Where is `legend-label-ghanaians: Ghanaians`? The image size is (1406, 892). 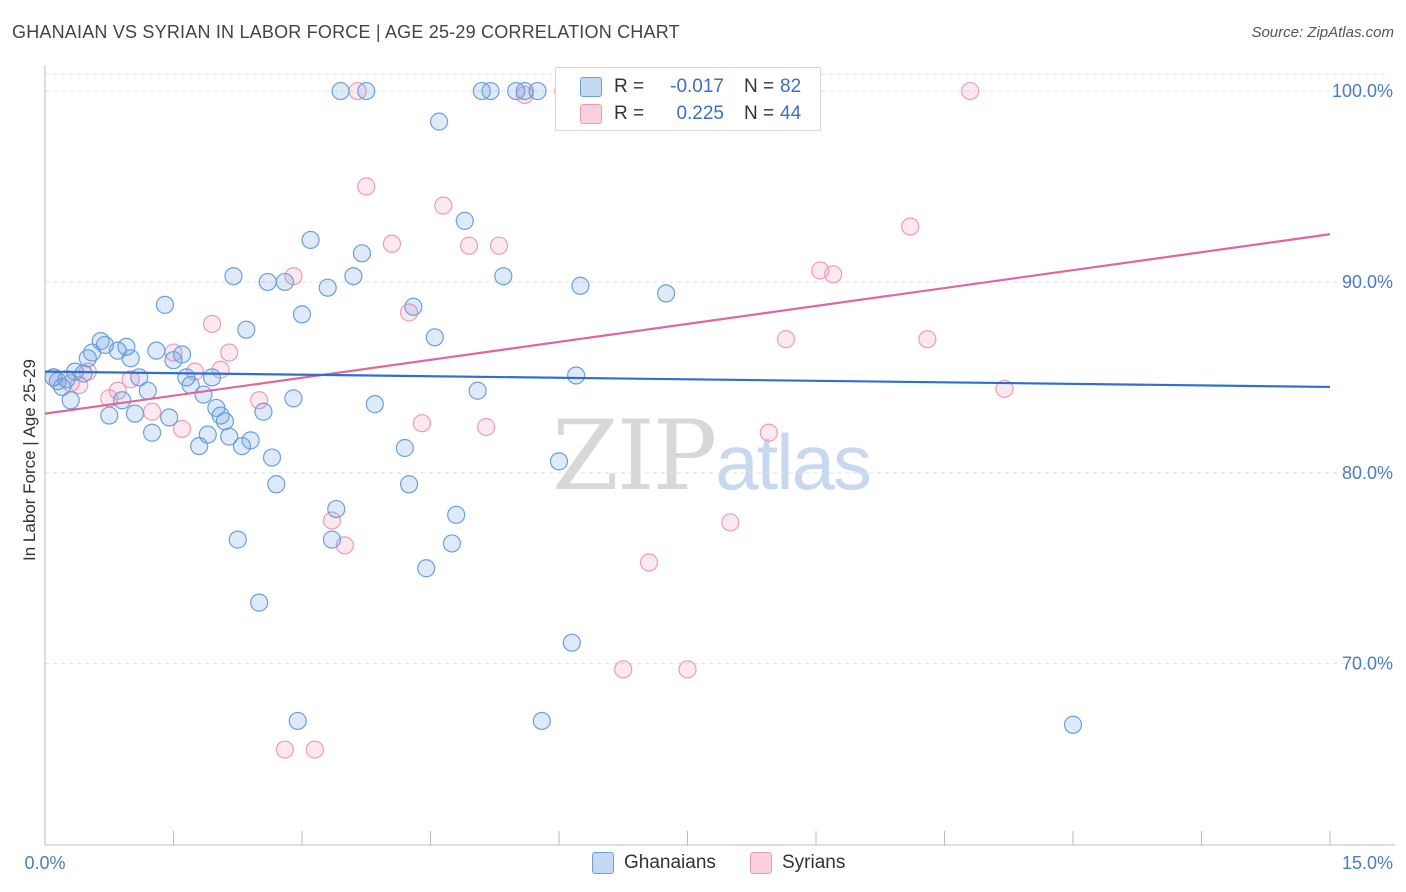
legend-label-ghanaians: Ghanaians is located at coordinates (670, 862).